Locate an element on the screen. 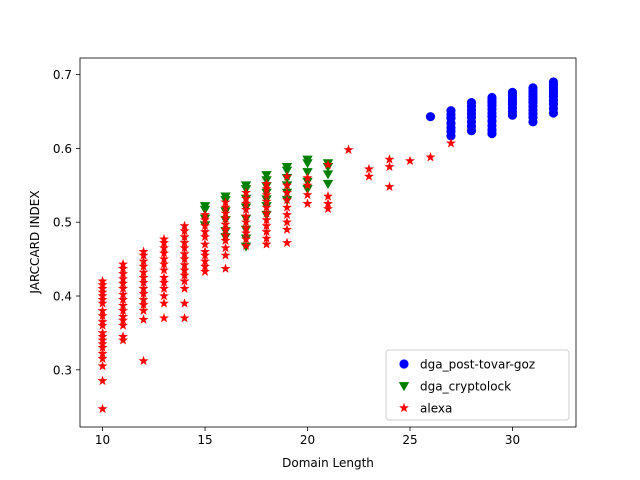 This screenshot has width=640, height=480. x-axis-ticks: 10 15 20 25 30 is located at coordinates (307, 437).